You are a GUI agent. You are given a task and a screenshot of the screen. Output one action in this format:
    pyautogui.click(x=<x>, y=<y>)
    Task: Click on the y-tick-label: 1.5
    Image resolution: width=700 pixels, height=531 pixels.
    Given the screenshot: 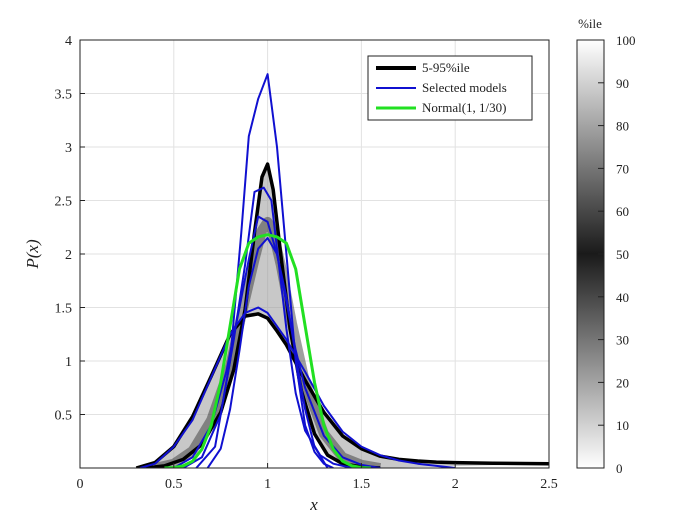 What is the action you would take?
    pyautogui.click(x=64, y=309)
    